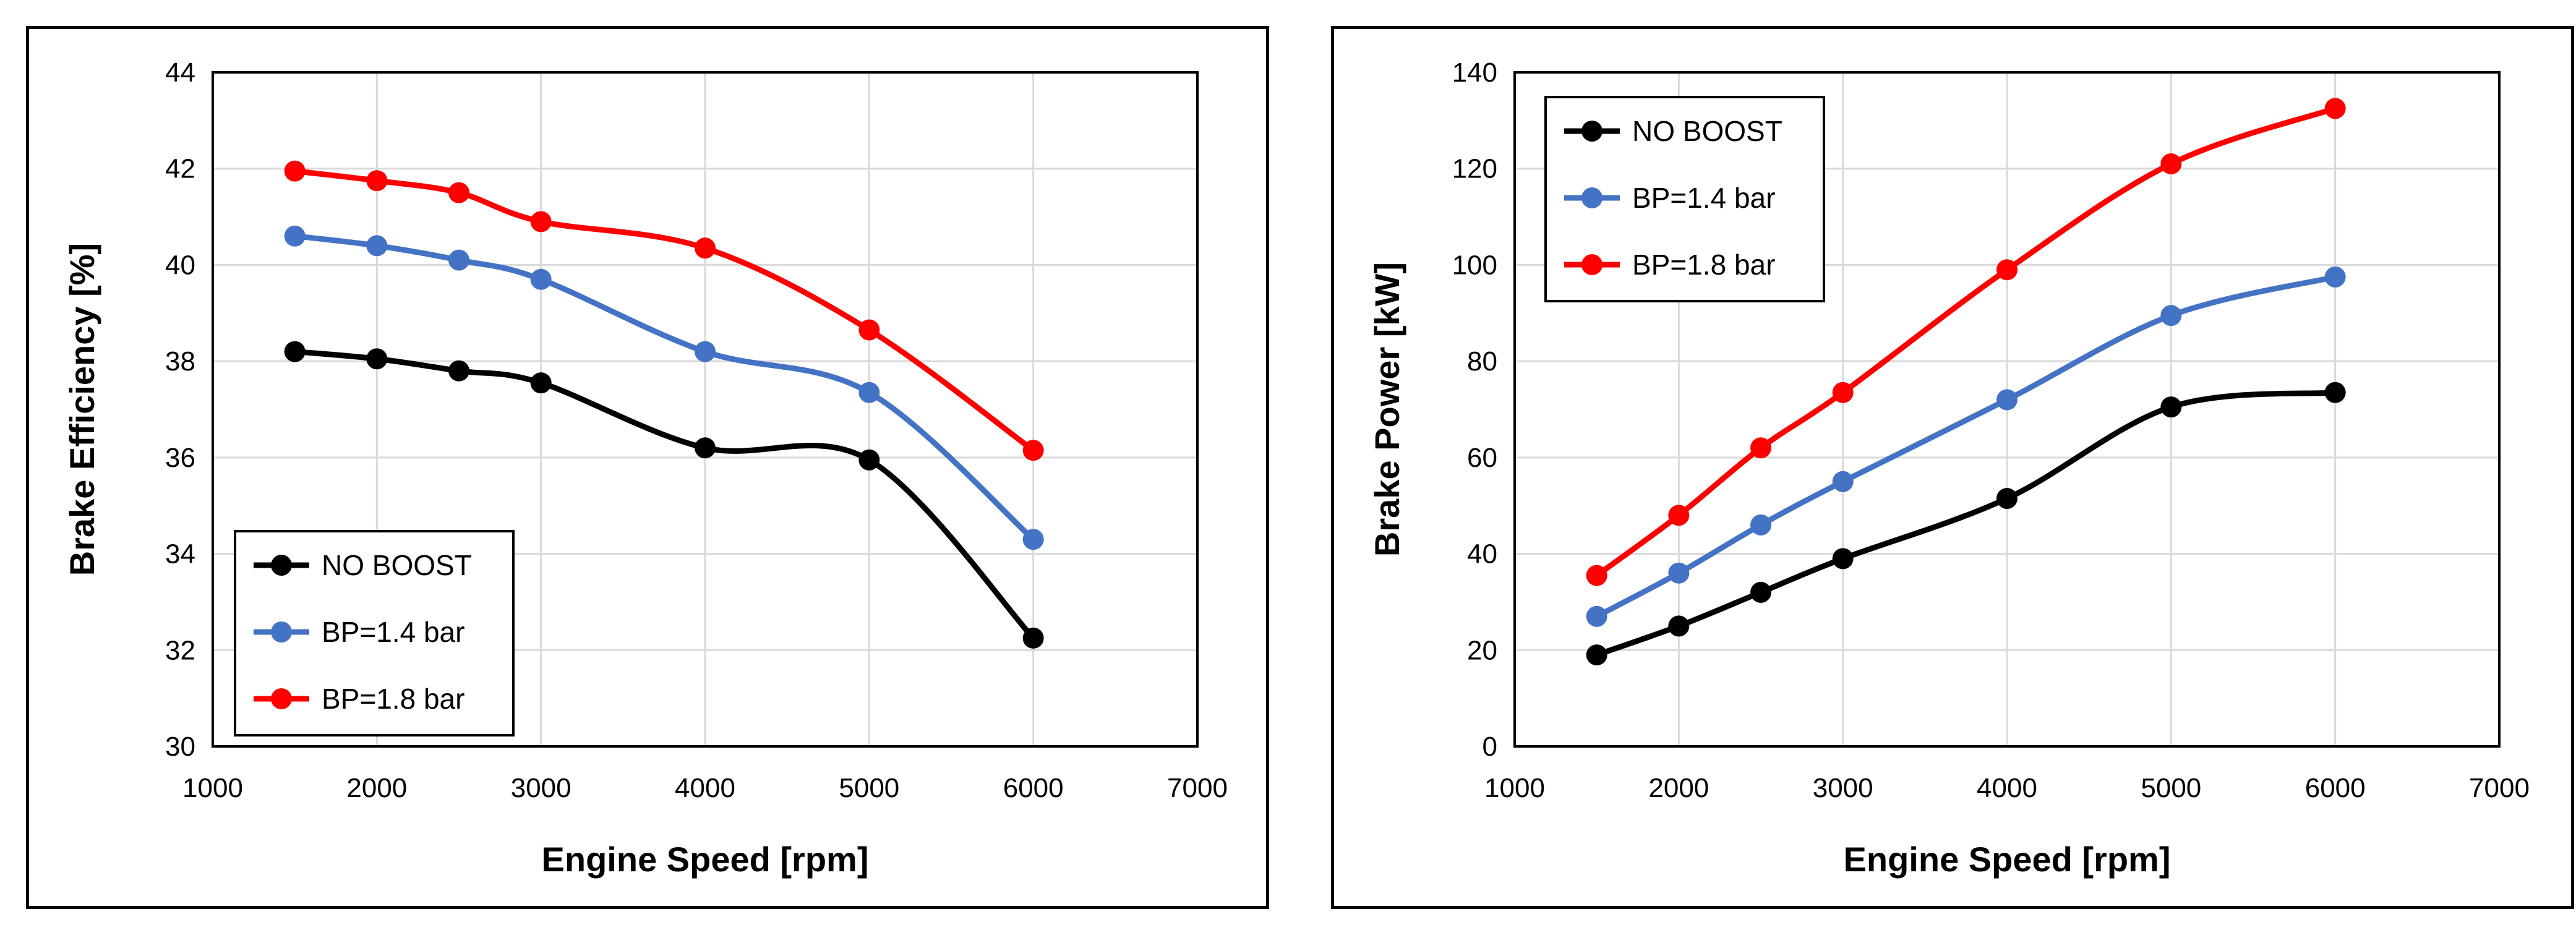 The width and height of the screenshot is (2576, 935). Describe the element at coordinates (180, 458) in the screenshot. I see `y-tick-label: 36` at that location.